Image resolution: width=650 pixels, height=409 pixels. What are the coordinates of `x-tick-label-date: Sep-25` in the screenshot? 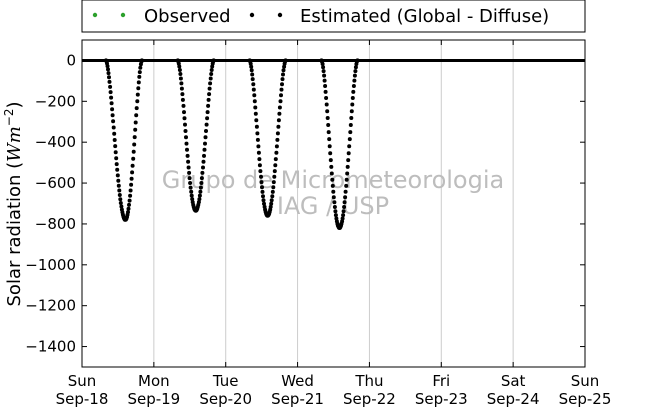 It's located at (585, 399).